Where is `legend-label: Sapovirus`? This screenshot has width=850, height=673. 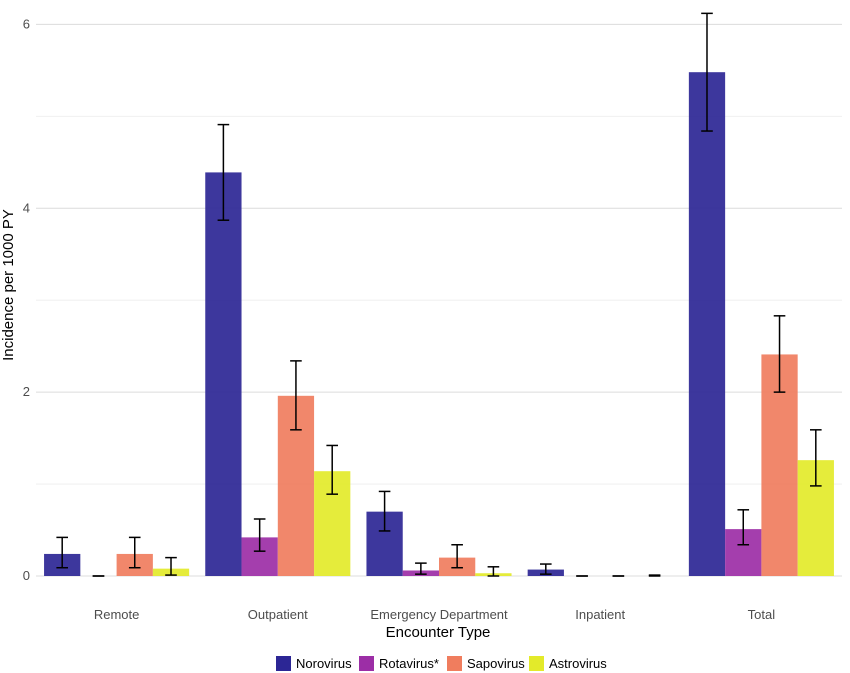
legend-label: Sapovirus is located at coordinates (496, 663).